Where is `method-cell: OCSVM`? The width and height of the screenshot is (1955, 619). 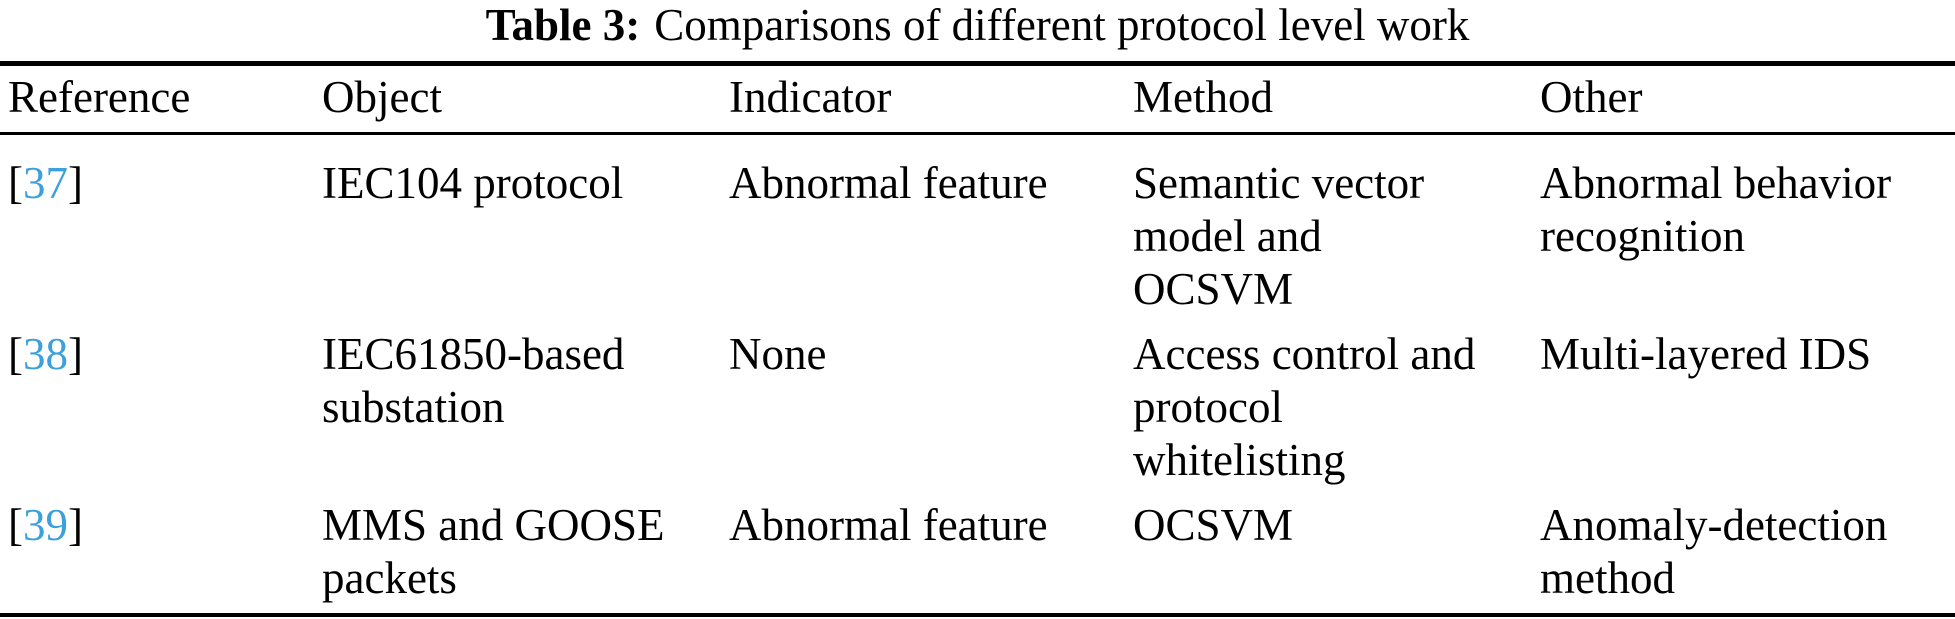 method-cell: OCSVM is located at coordinates (1213, 525).